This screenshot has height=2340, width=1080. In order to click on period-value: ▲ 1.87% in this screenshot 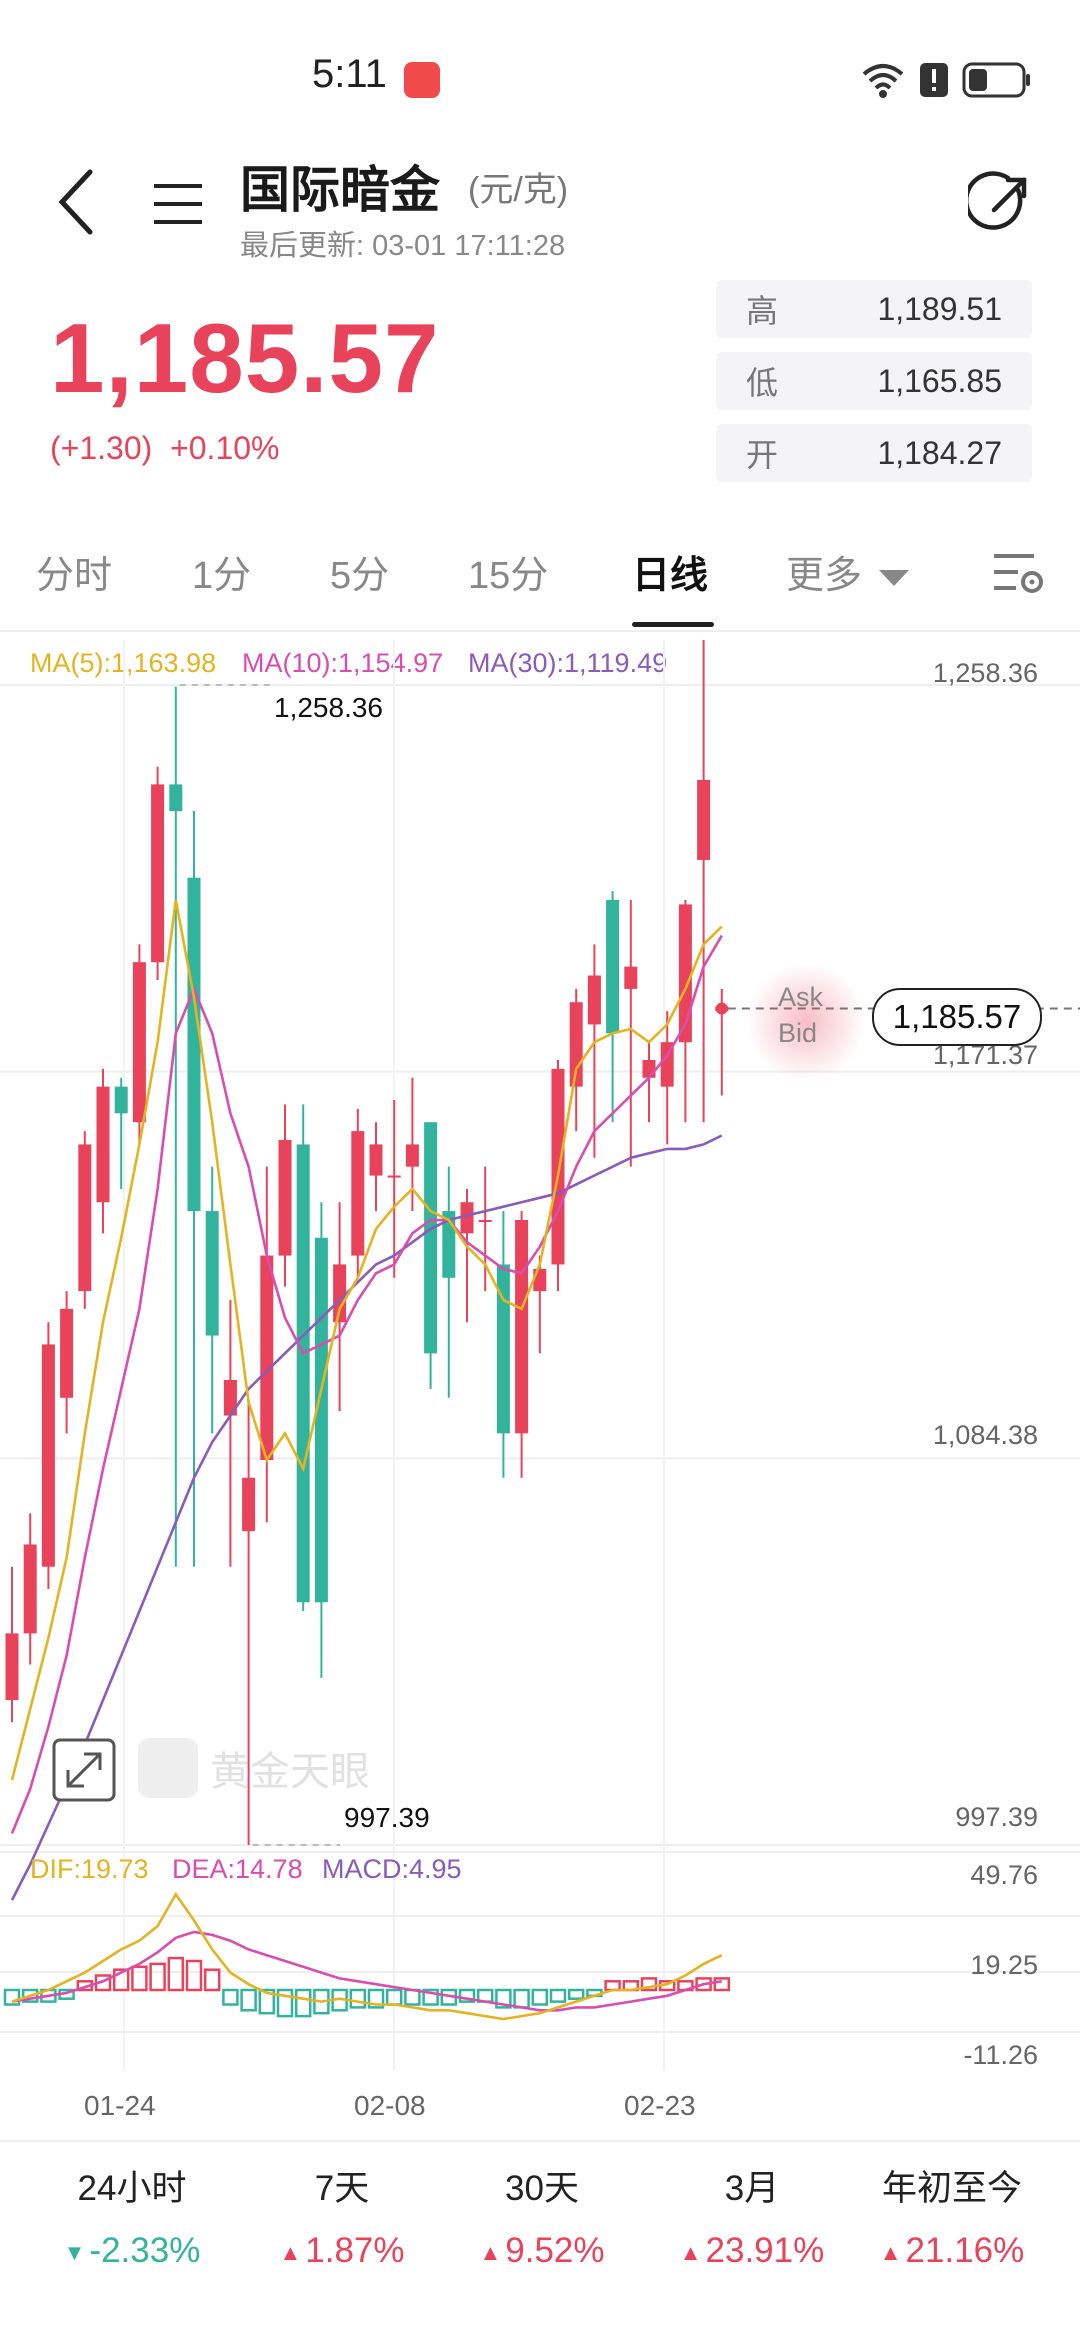, I will do `click(342, 2251)`.